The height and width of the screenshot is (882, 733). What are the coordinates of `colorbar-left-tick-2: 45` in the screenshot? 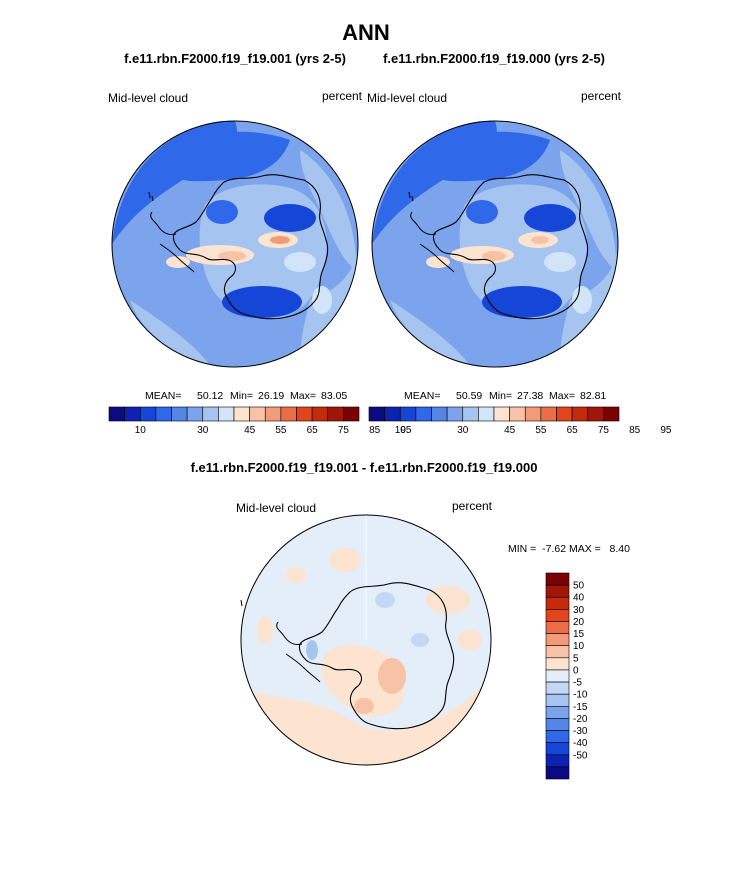 It's located at (250, 430).